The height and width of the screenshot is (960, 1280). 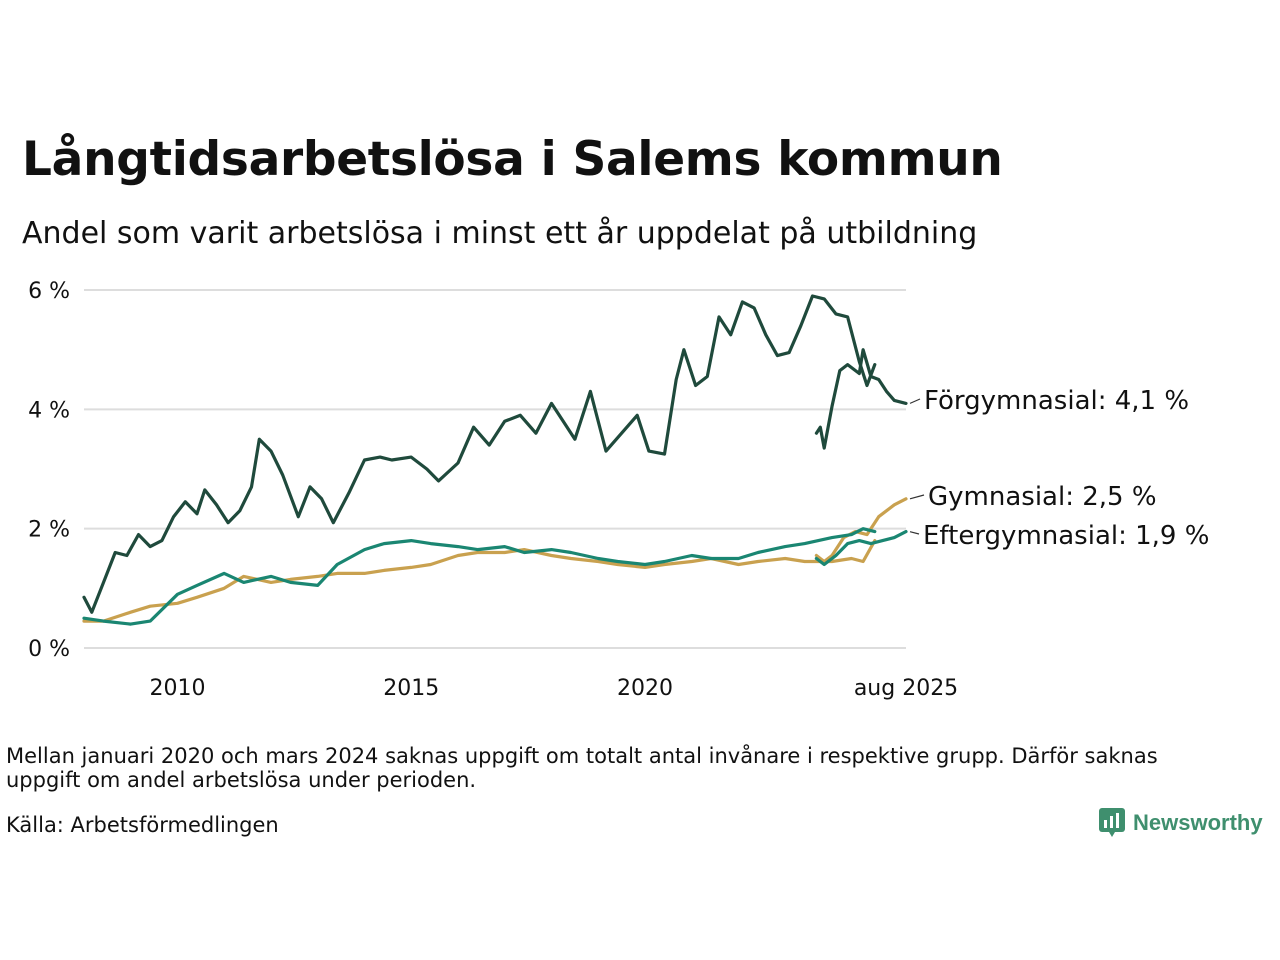 What do you see at coordinates (411, 688) in the screenshot?
I see `x-tick-label: 2015` at bounding box center [411, 688].